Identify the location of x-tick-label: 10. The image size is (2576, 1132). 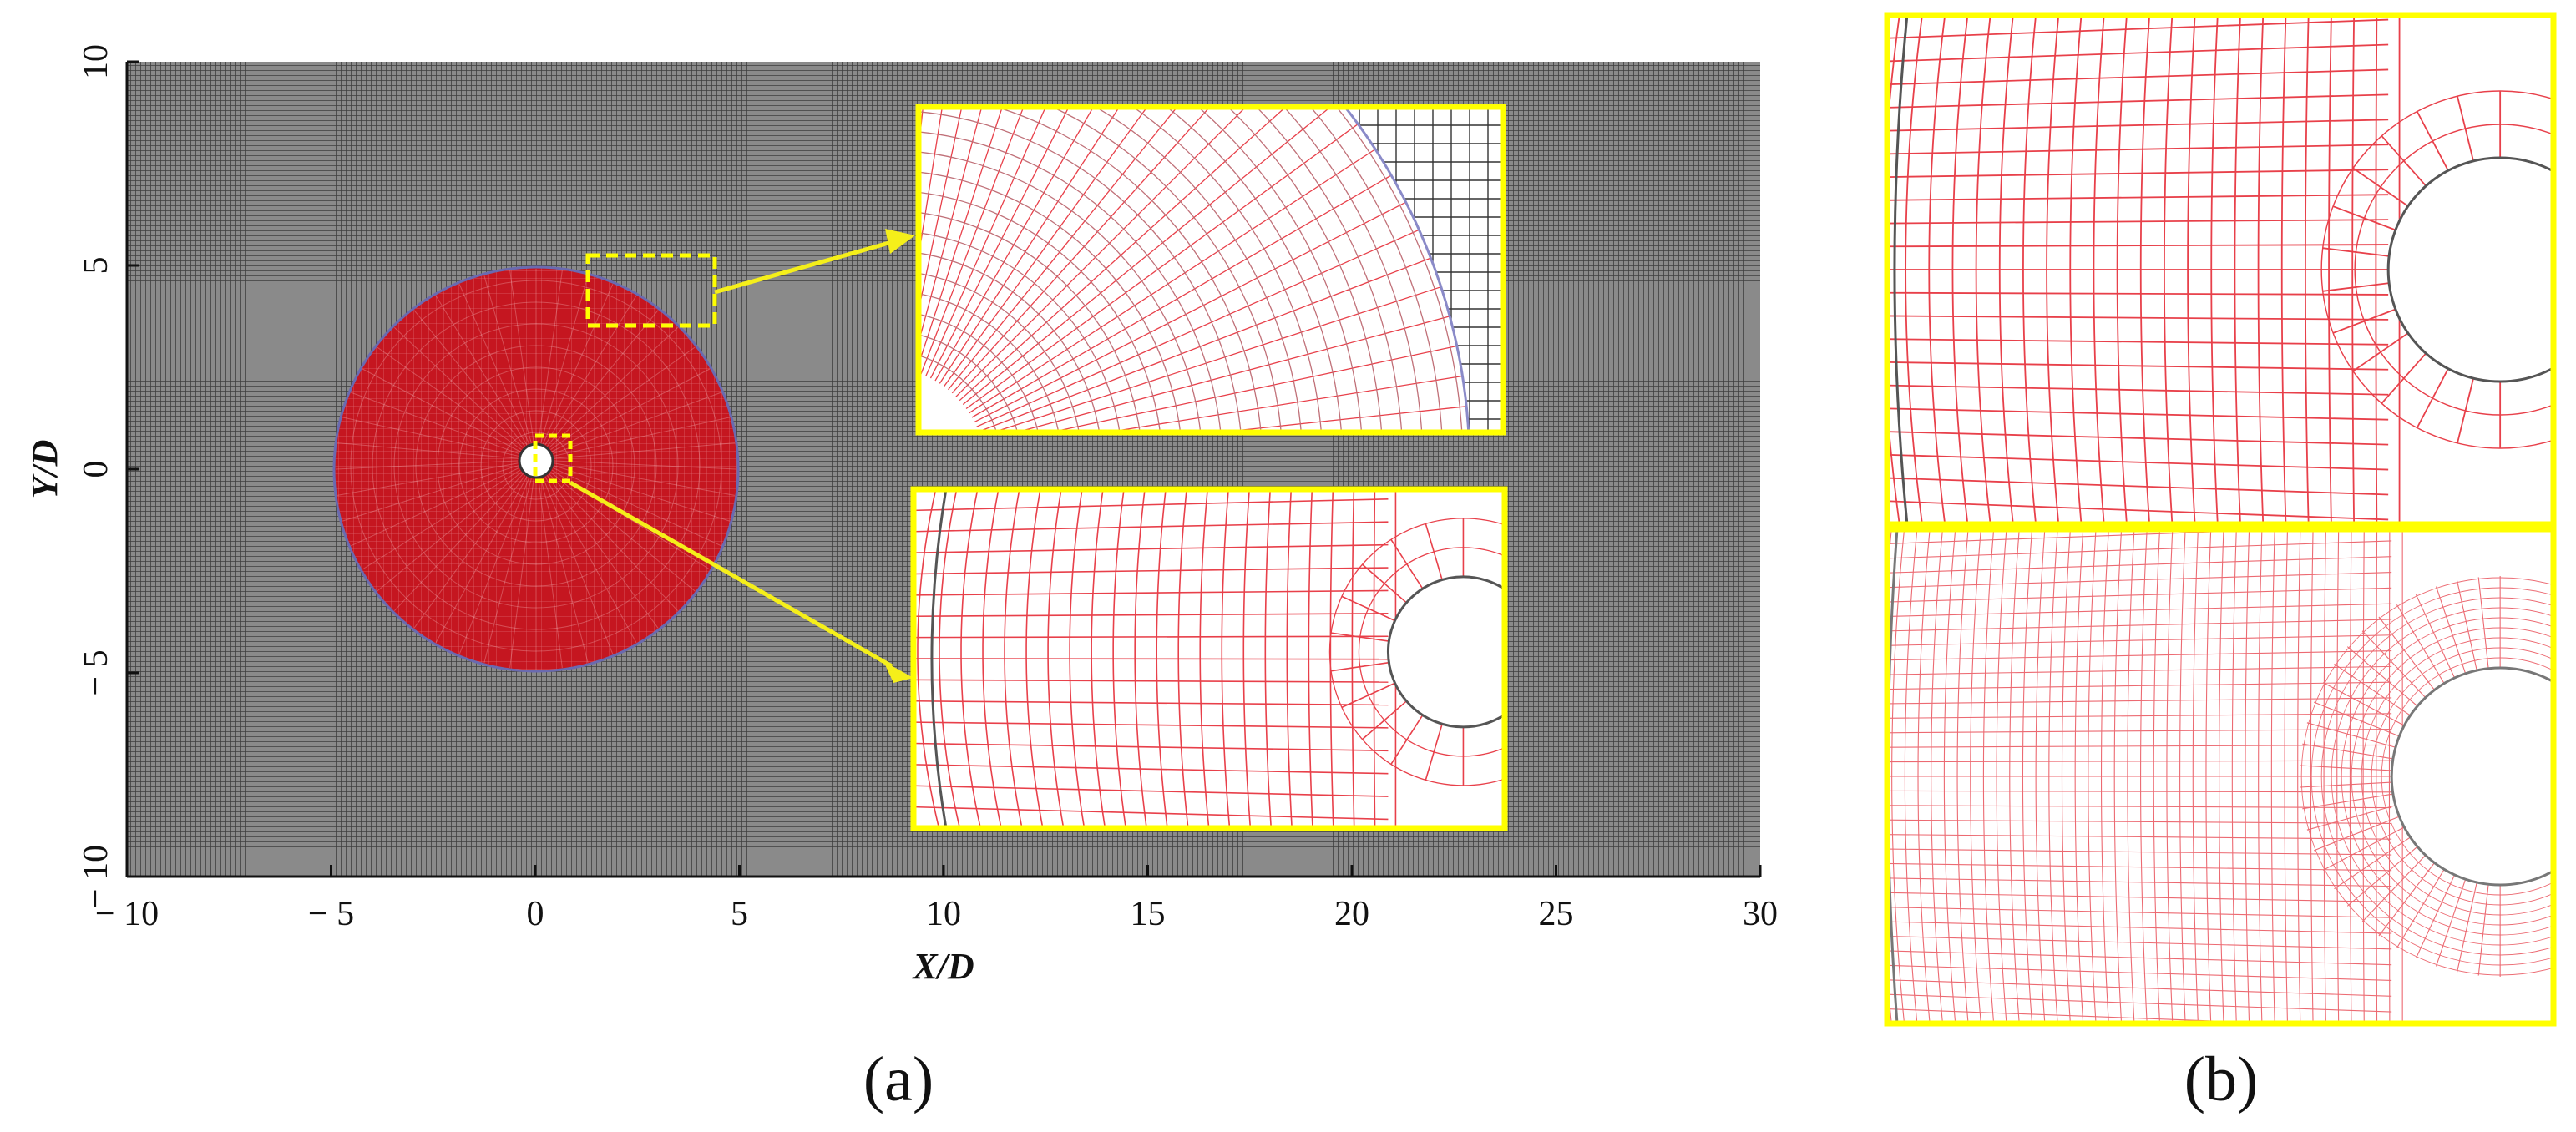
(943, 914).